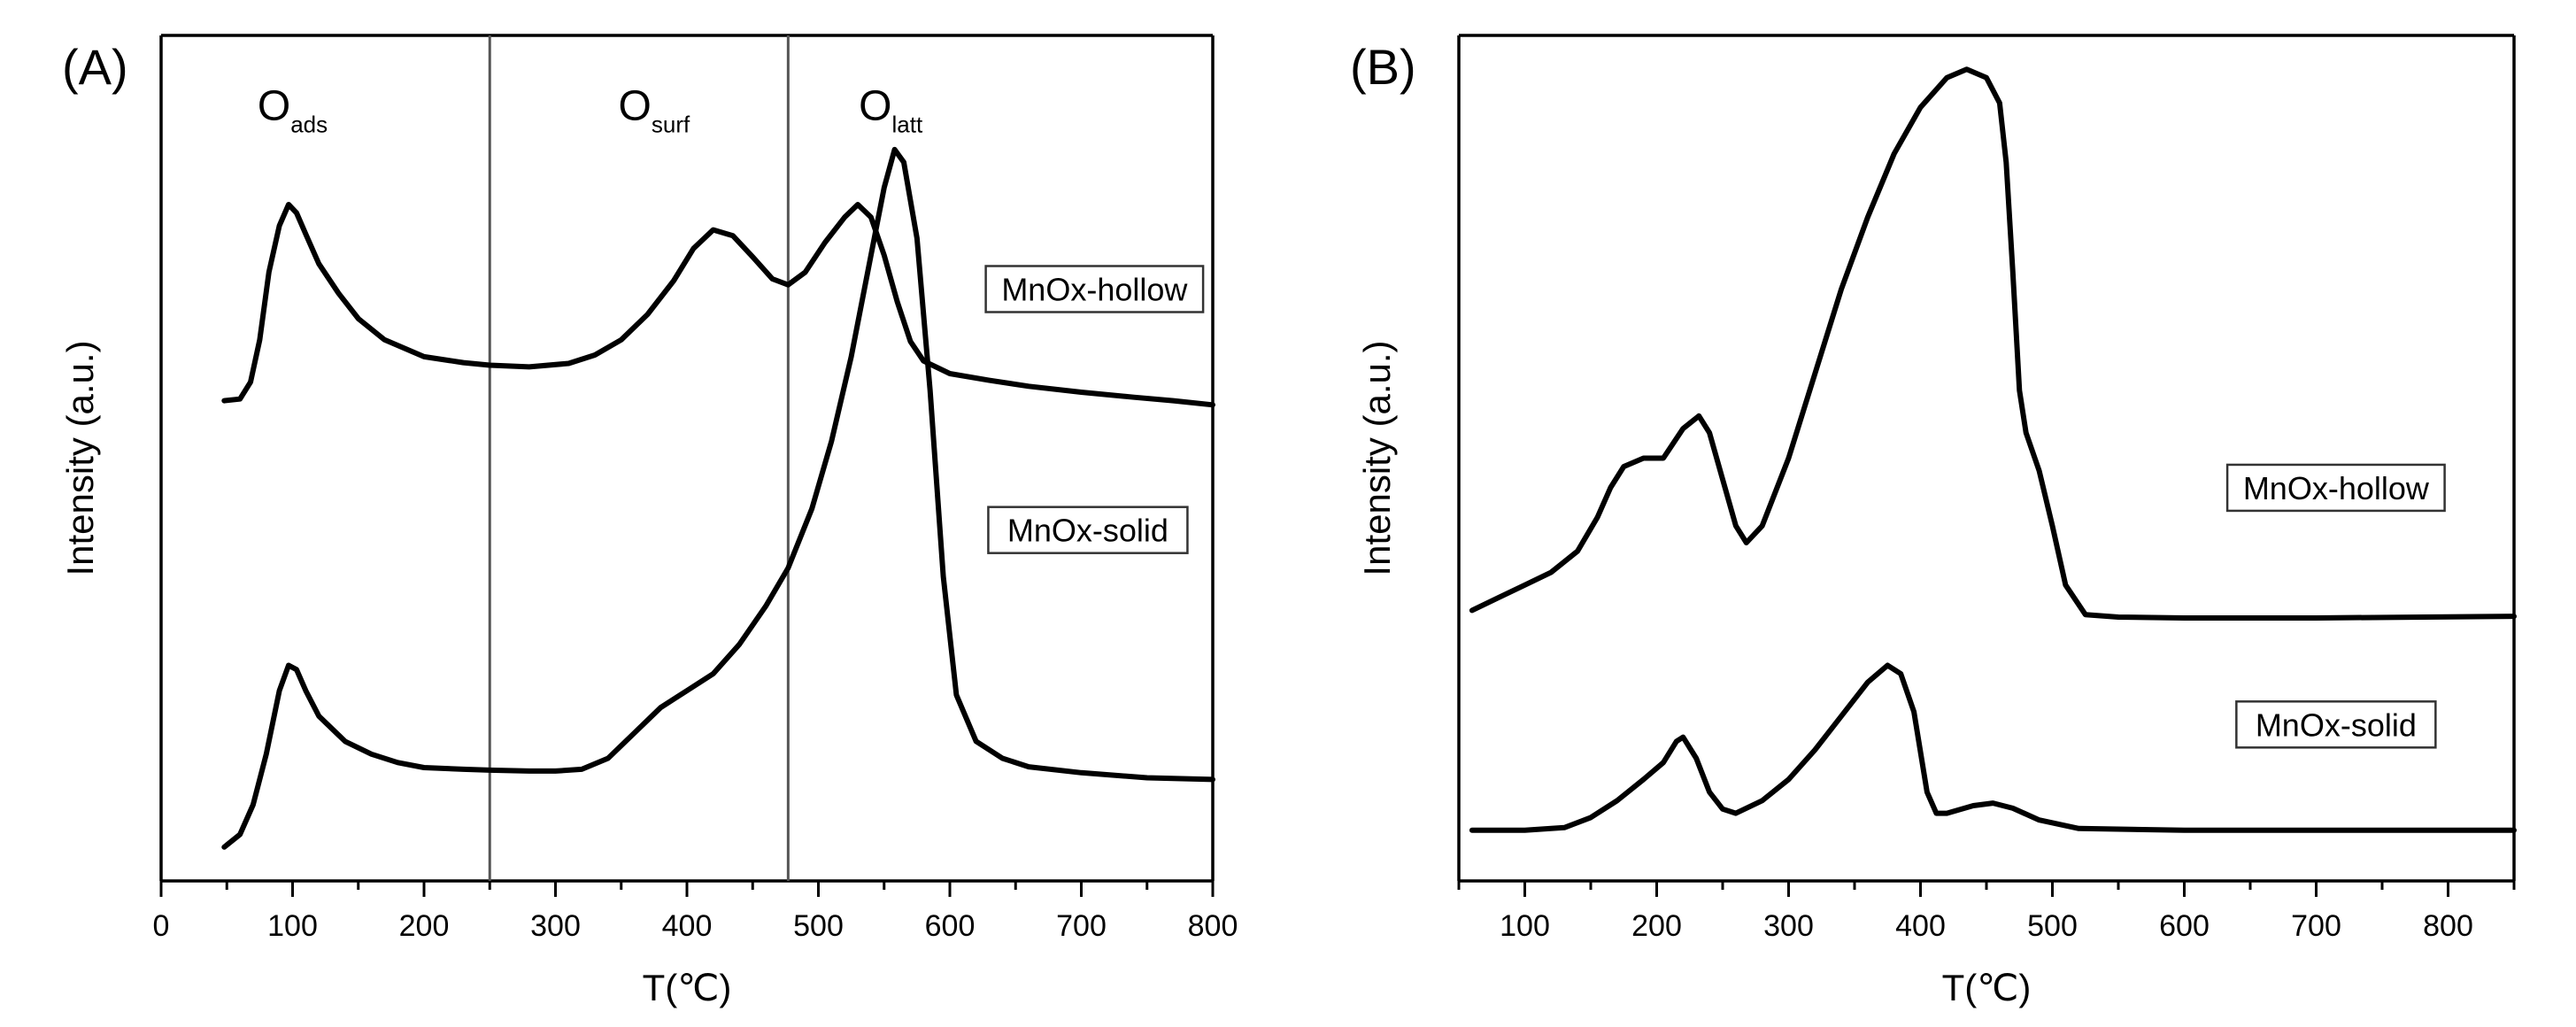 The width and height of the screenshot is (2576, 1027). Describe the element at coordinates (293, 110) in the screenshot. I see `region-annotation: Oads` at that location.